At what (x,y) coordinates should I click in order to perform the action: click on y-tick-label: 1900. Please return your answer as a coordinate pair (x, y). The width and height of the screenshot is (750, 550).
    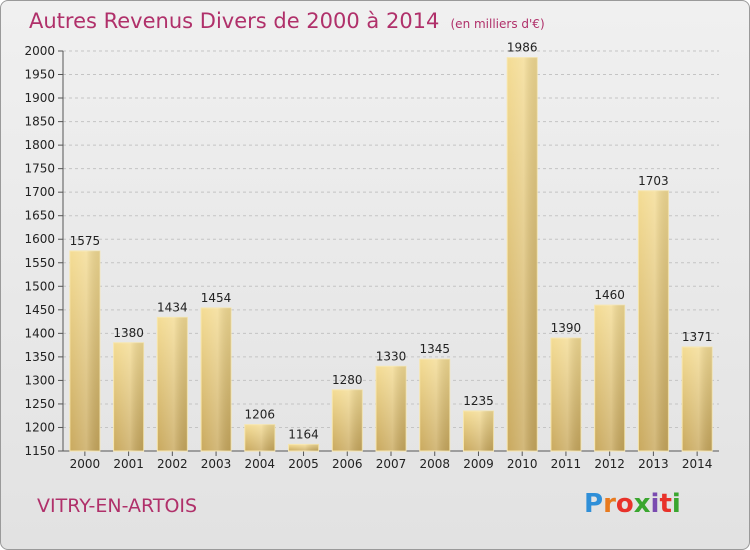
    Looking at the image, I should click on (39, 98).